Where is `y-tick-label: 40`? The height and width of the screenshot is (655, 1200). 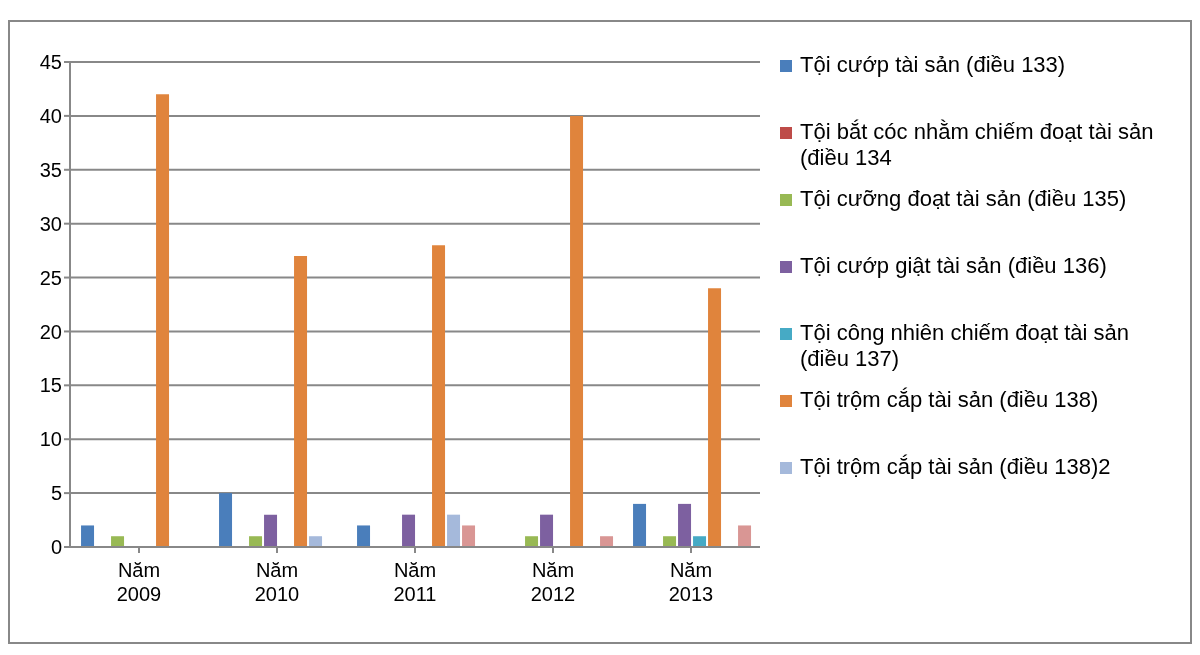
y-tick-label: 40 is located at coordinates (50, 115).